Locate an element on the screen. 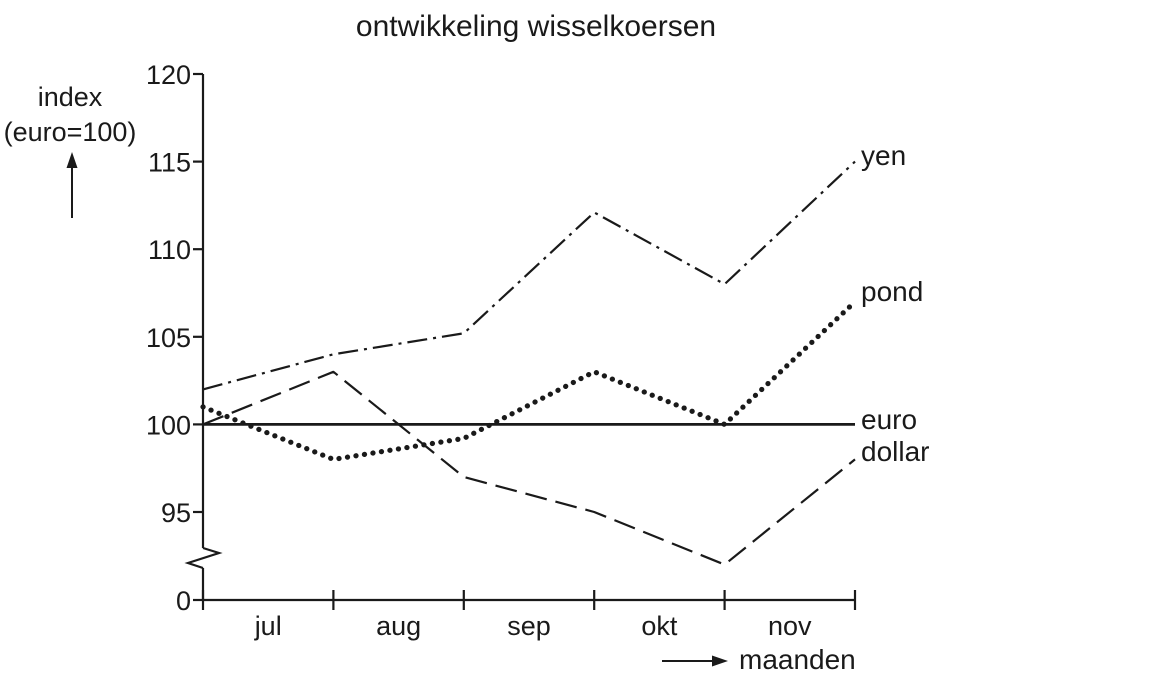 This screenshot has width=1152, height=683. x-category-label: okt is located at coordinates (659, 626).